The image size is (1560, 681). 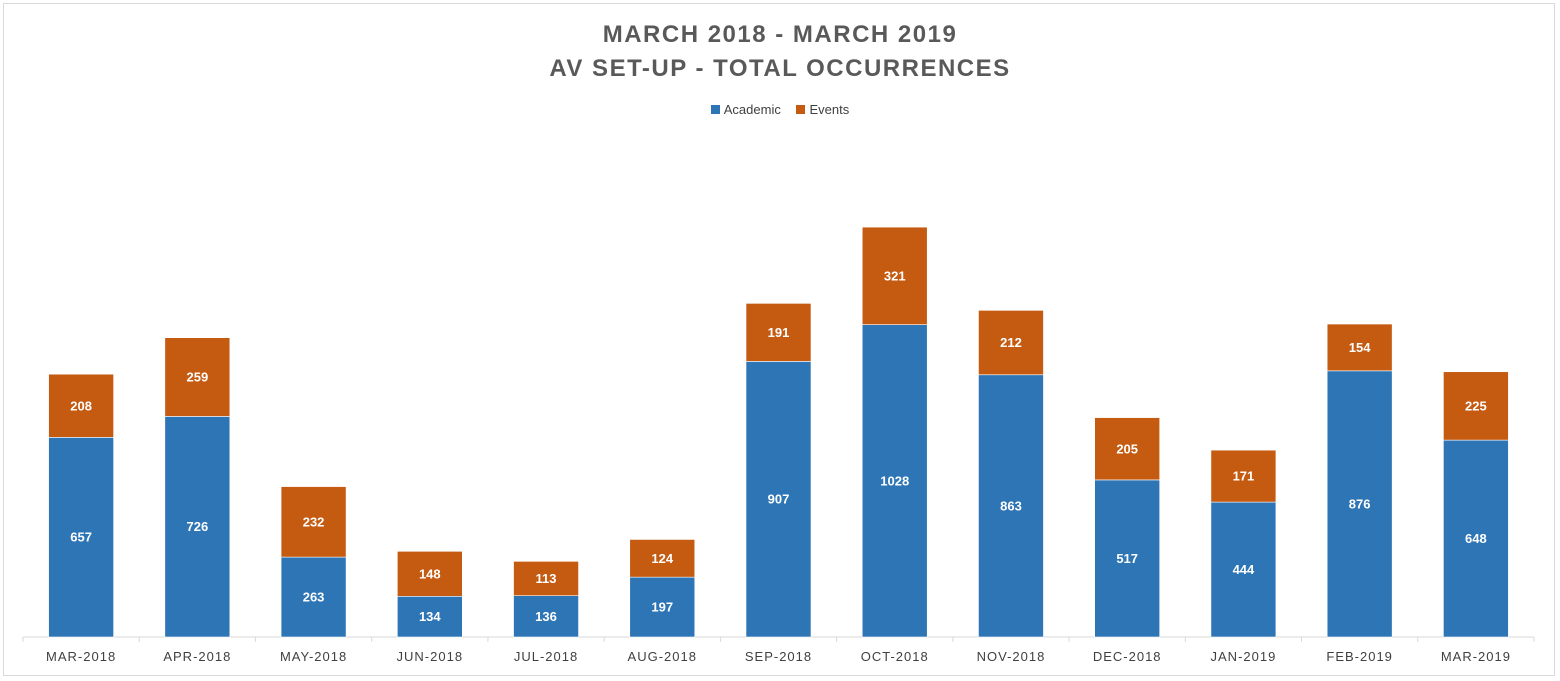 What do you see at coordinates (752, 109) in the screenshot?
I see `legend-label-academic: Academic` at bounding box center [752, 109].